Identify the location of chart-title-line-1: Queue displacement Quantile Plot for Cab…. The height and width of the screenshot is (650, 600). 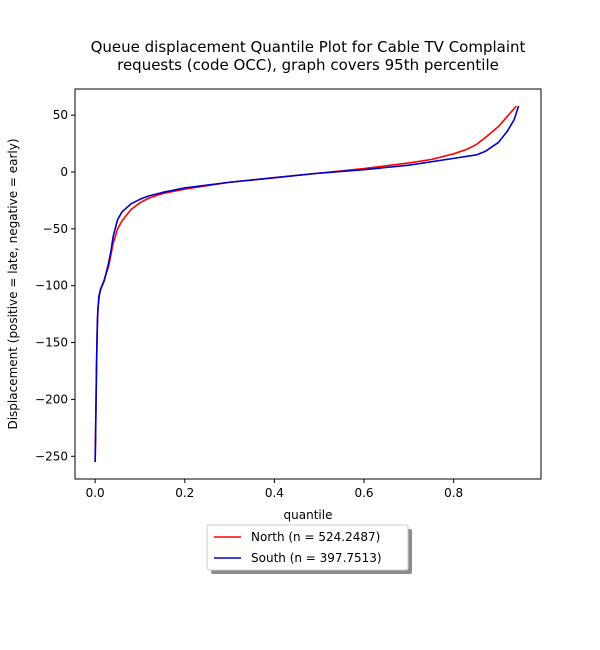
(308, 47).